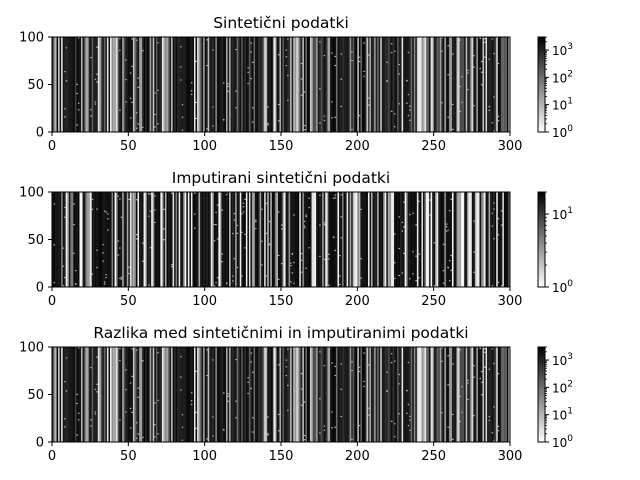  I want to click on x-tick-label: 0, so click(52, 456).